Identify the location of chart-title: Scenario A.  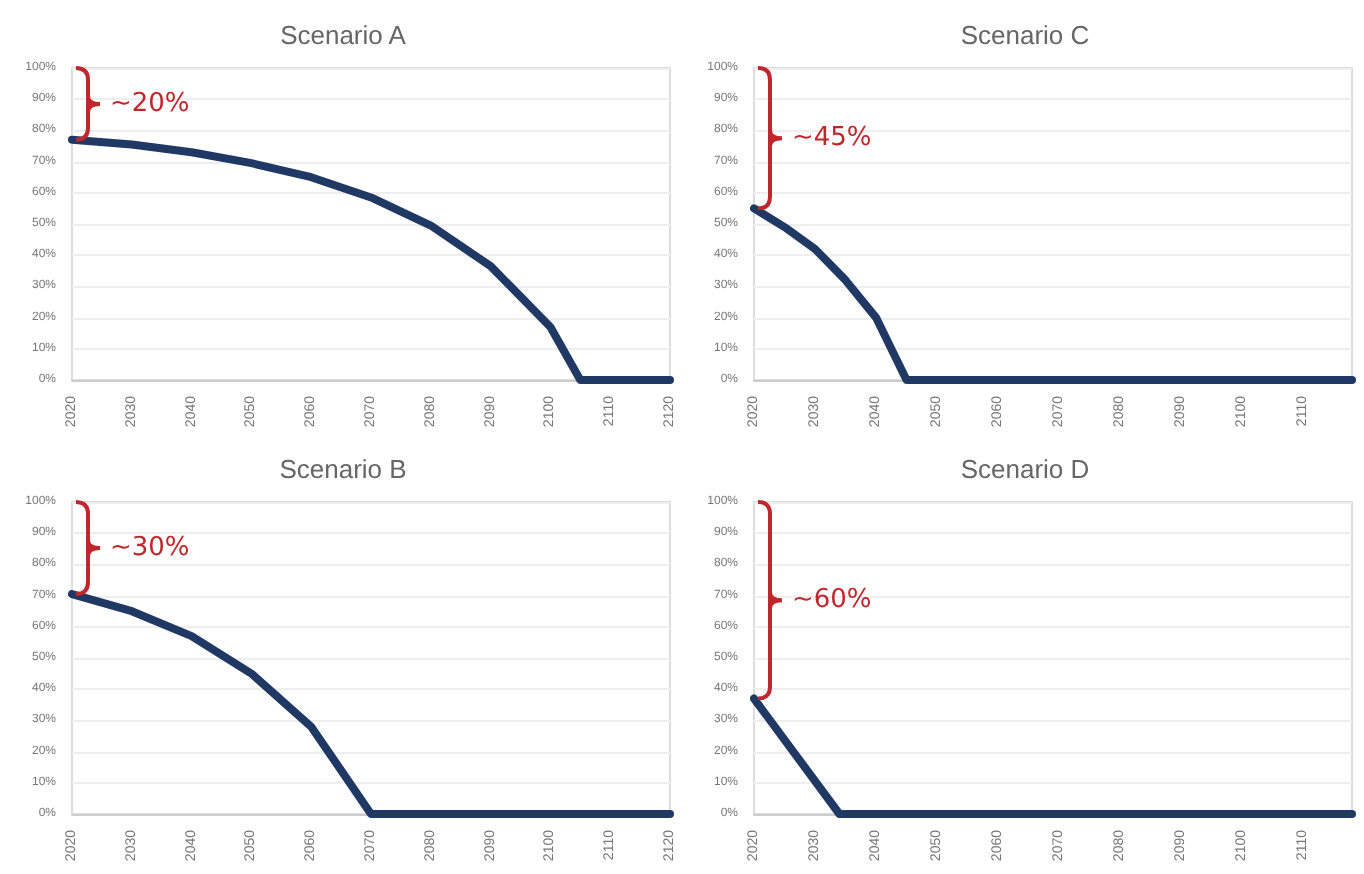
(343, 35).